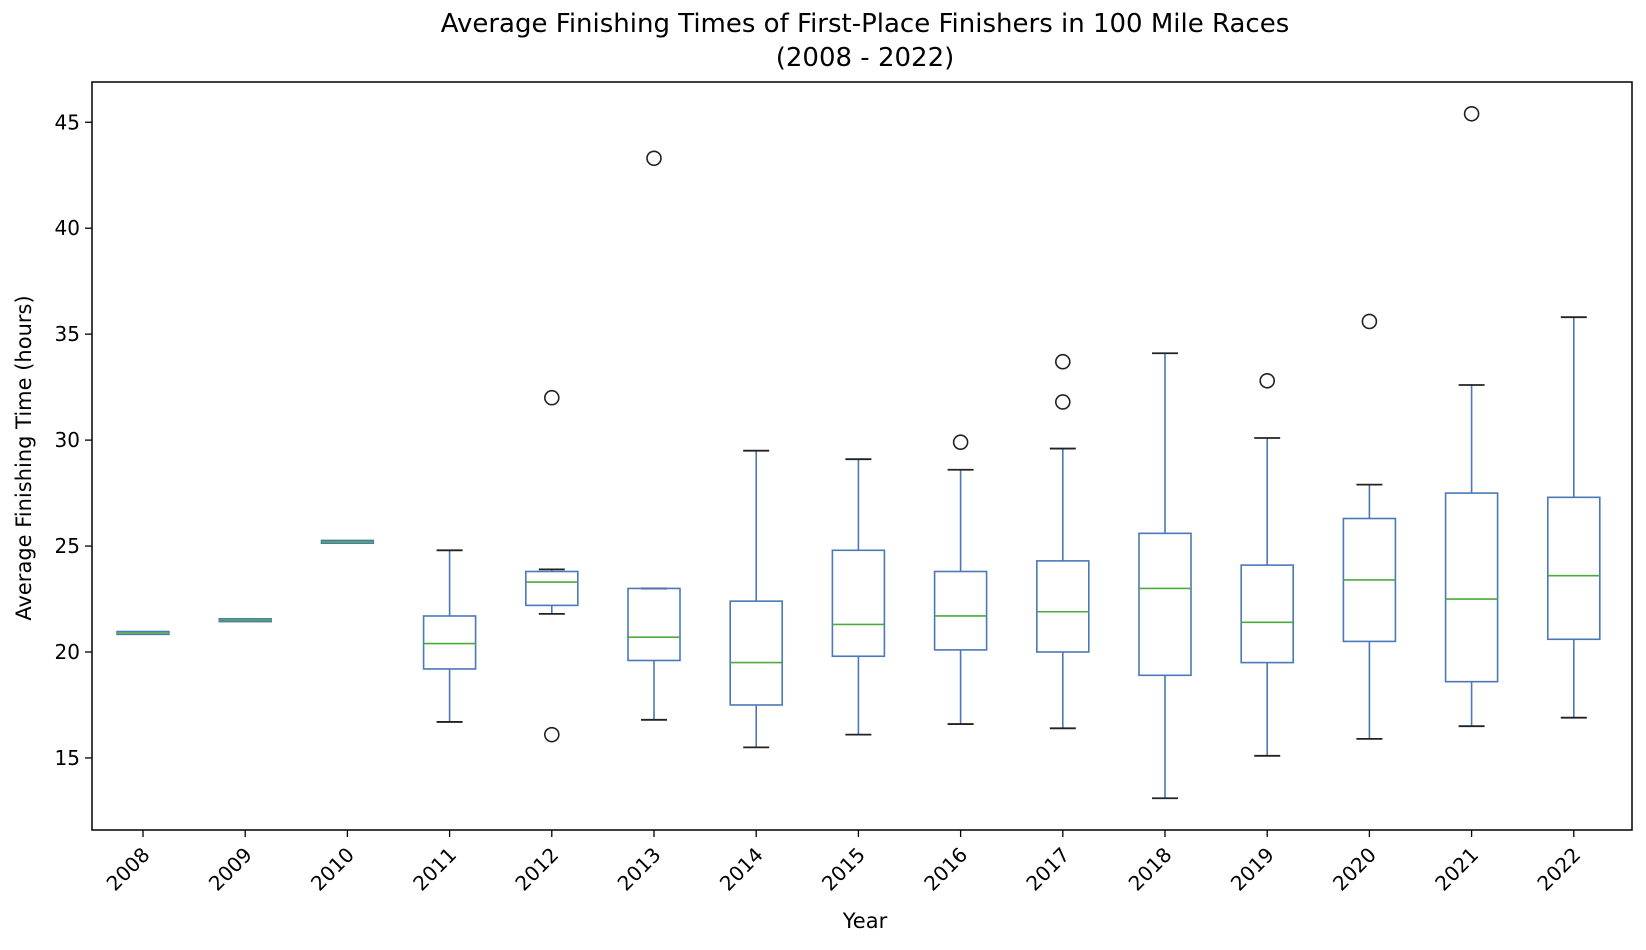  I want to click on x-tick-label: 2022, so click(1558, 869).